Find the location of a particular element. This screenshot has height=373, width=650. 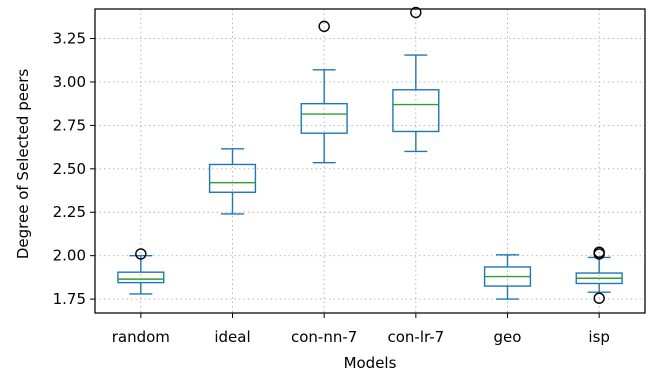

y-tick-label: 3.25 is located at coordinates (69, 39).